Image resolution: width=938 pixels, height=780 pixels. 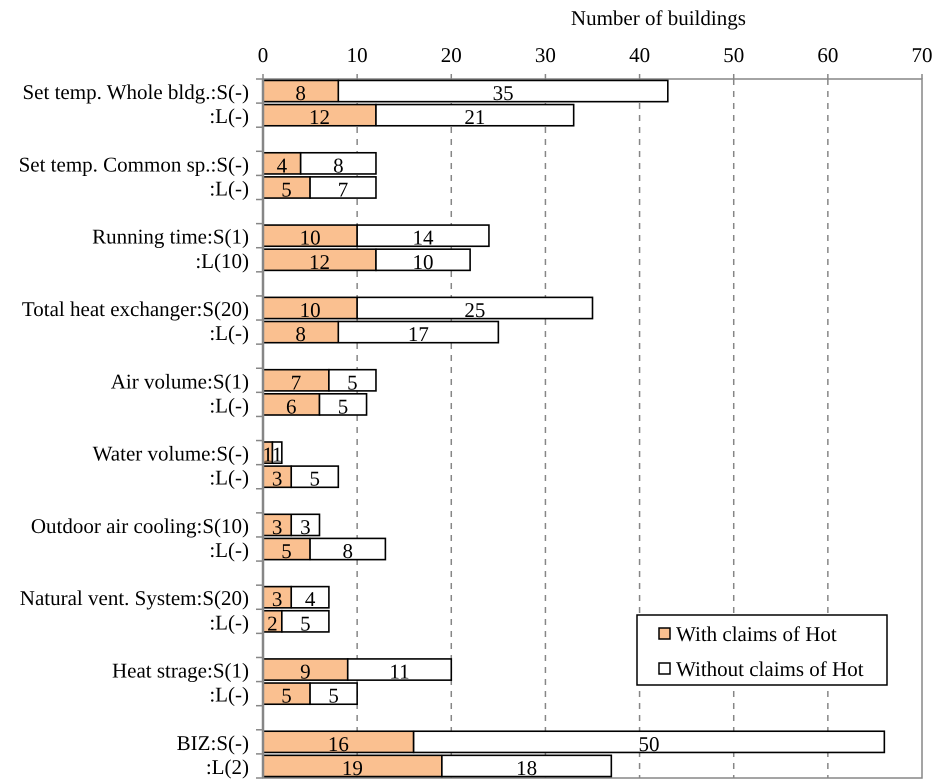 I want to click on data-label: 19, so click(x=352, y=768).